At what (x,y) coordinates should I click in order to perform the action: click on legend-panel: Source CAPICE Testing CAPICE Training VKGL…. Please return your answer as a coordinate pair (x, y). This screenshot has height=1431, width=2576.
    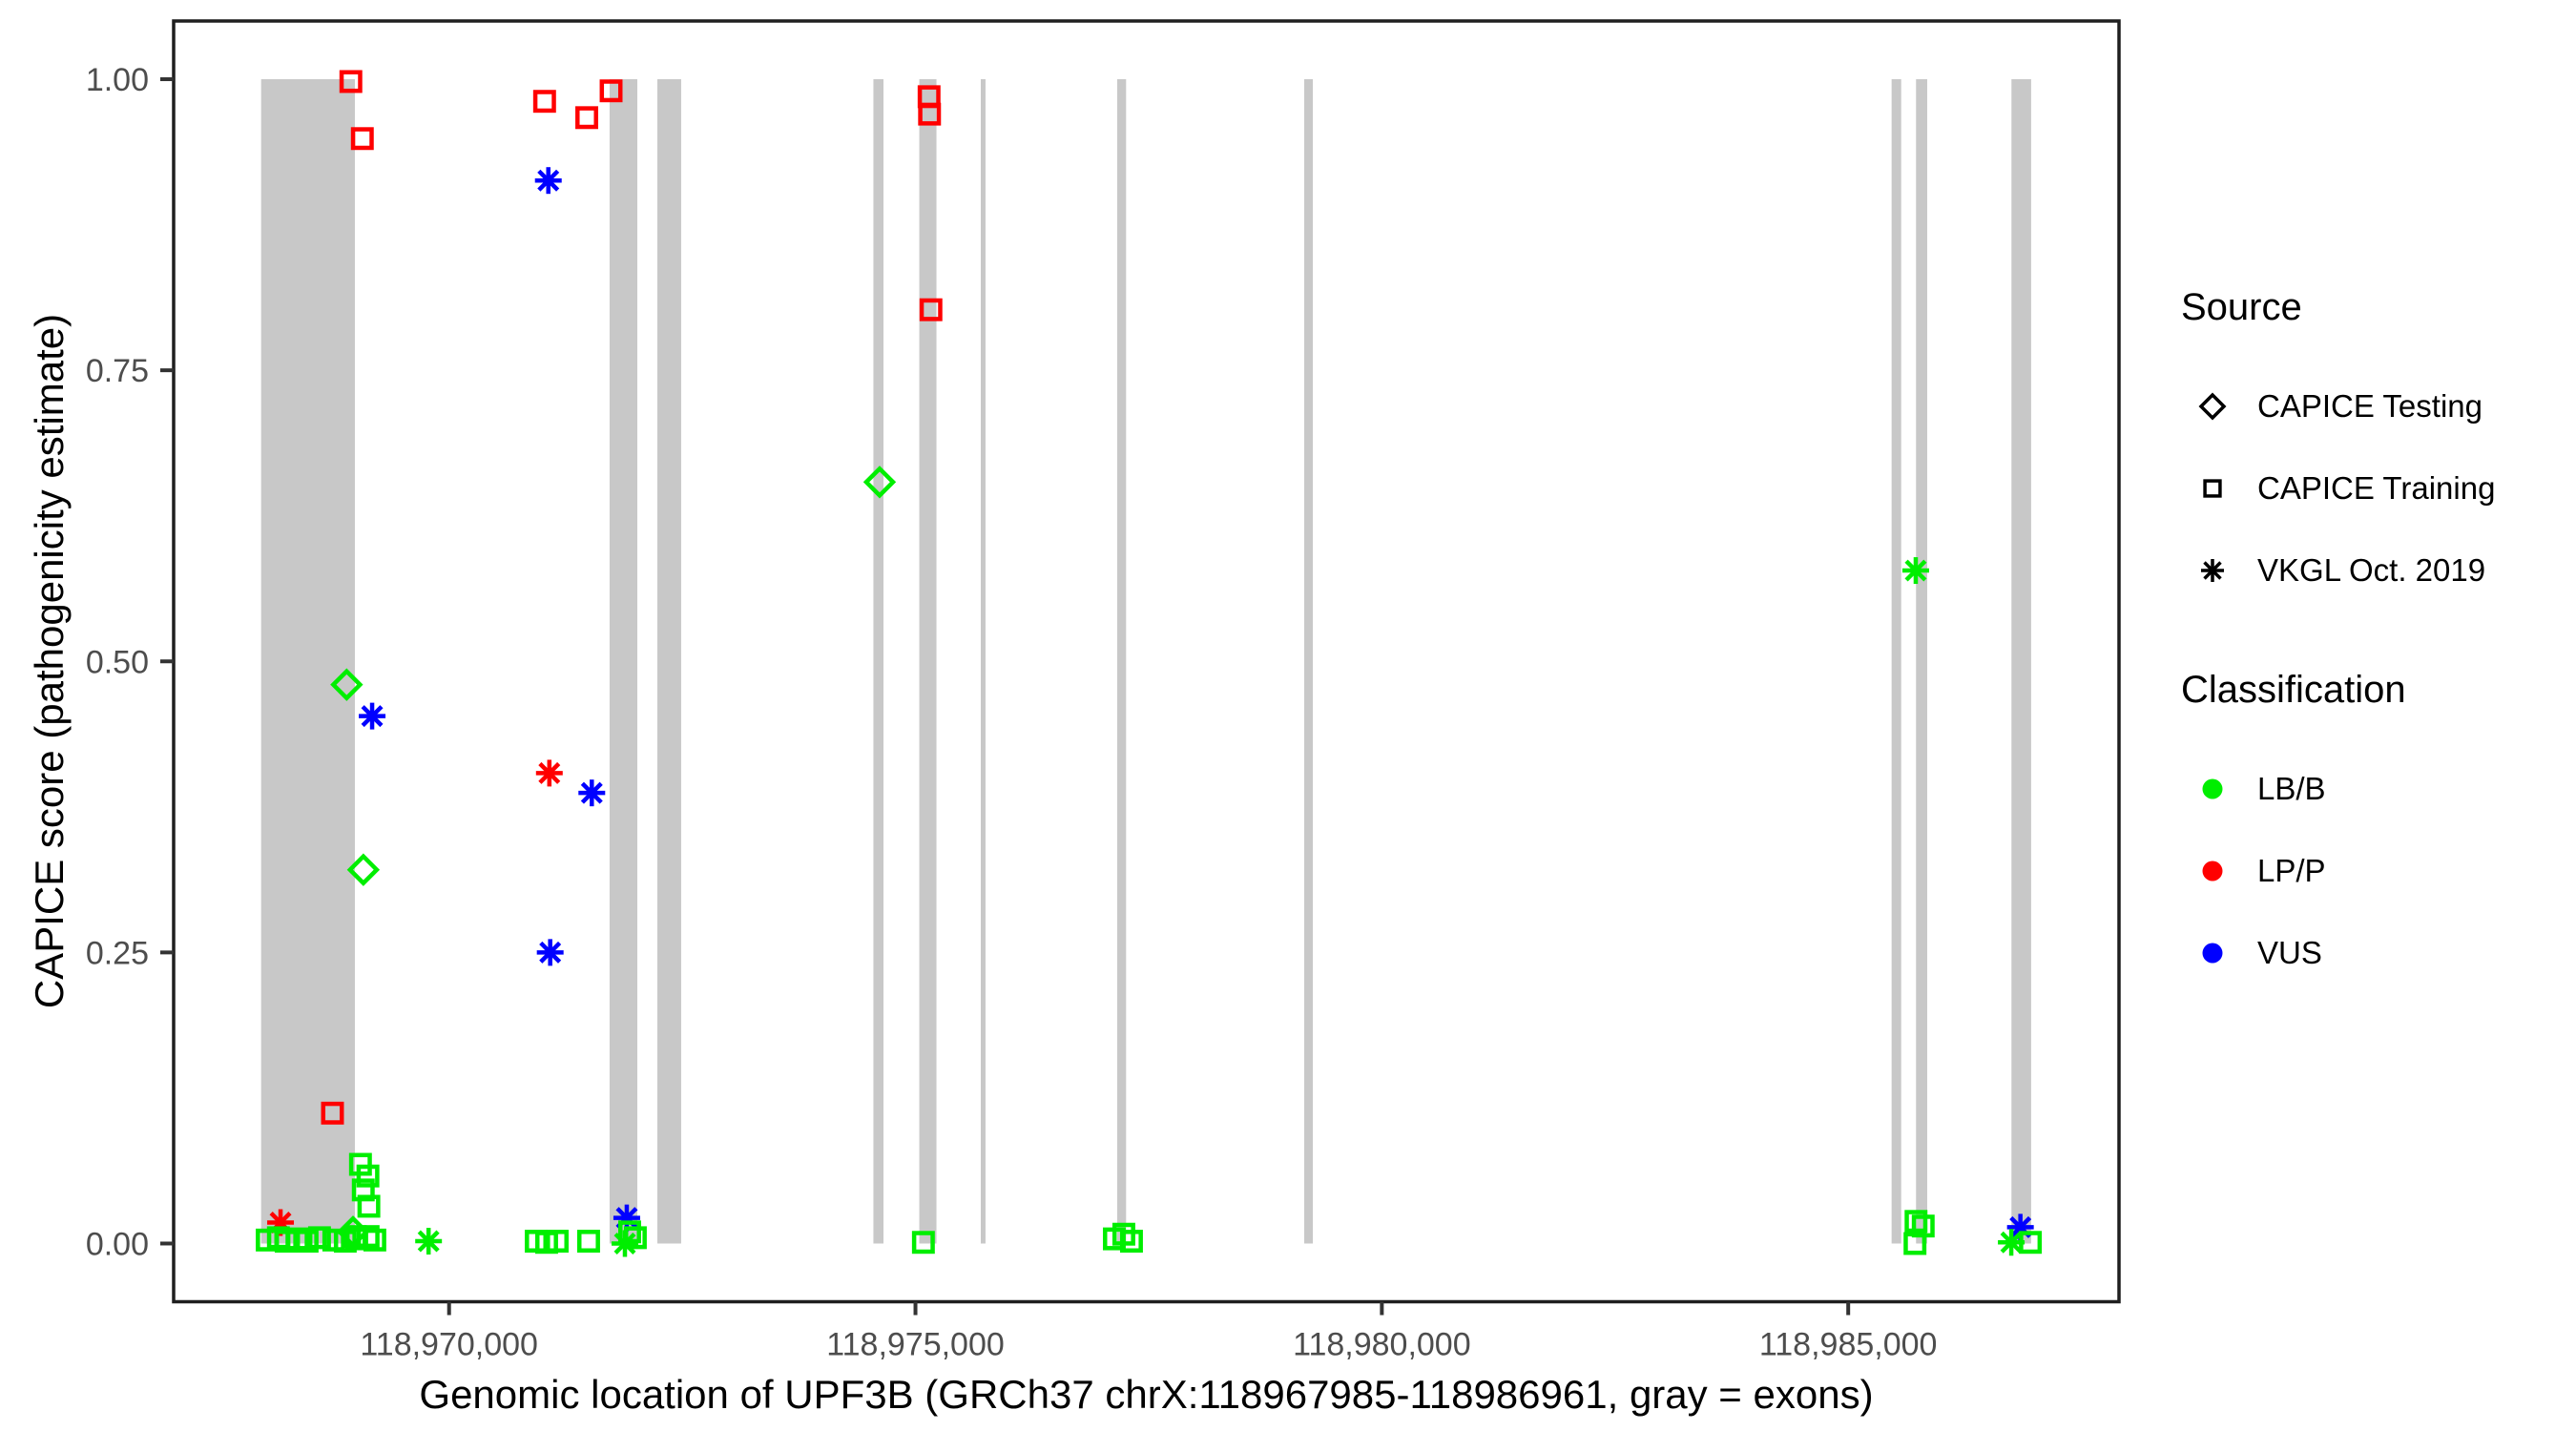
    Looking at the image, I should click on (2376, 668).